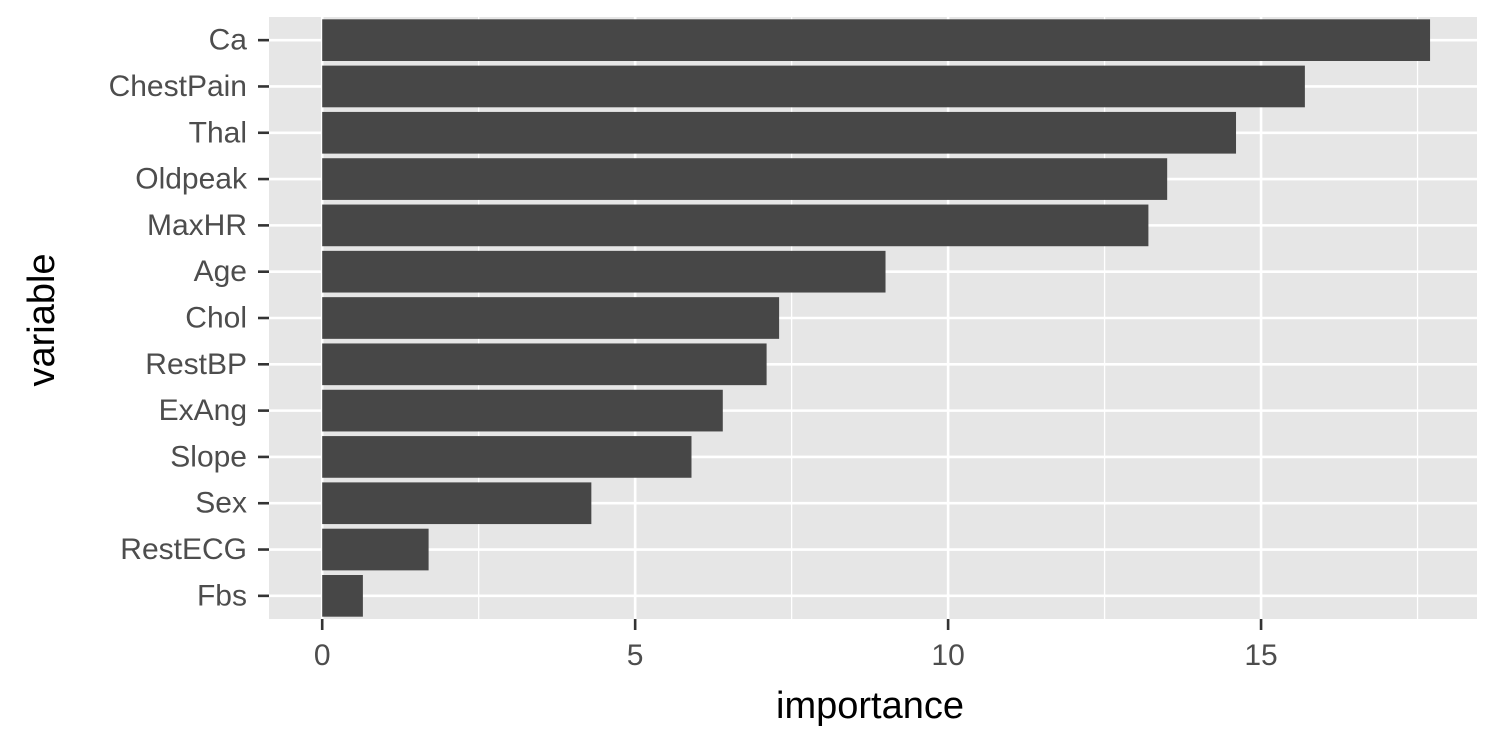  What do you see at coordinates (522, 410) in the screenshot?
I see `bar-exang` at bounding box center [522, 410].